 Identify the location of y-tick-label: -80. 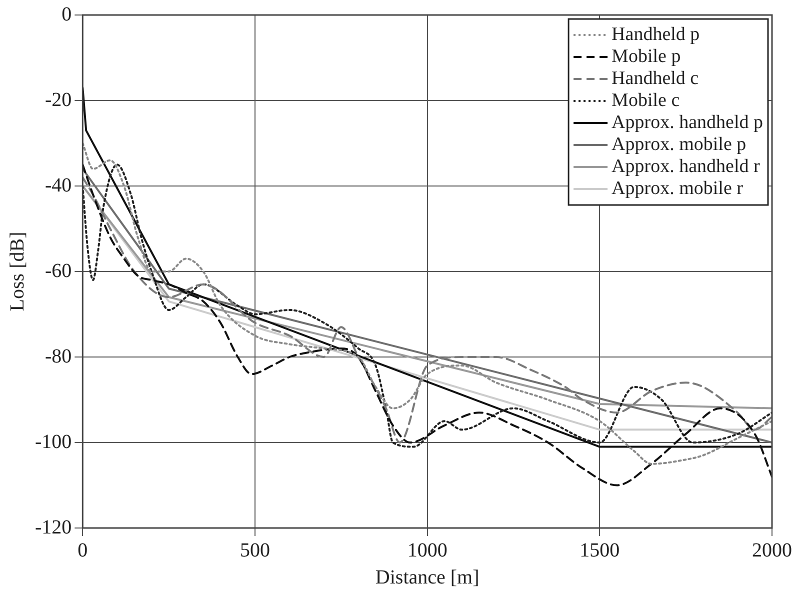
(58, 356).